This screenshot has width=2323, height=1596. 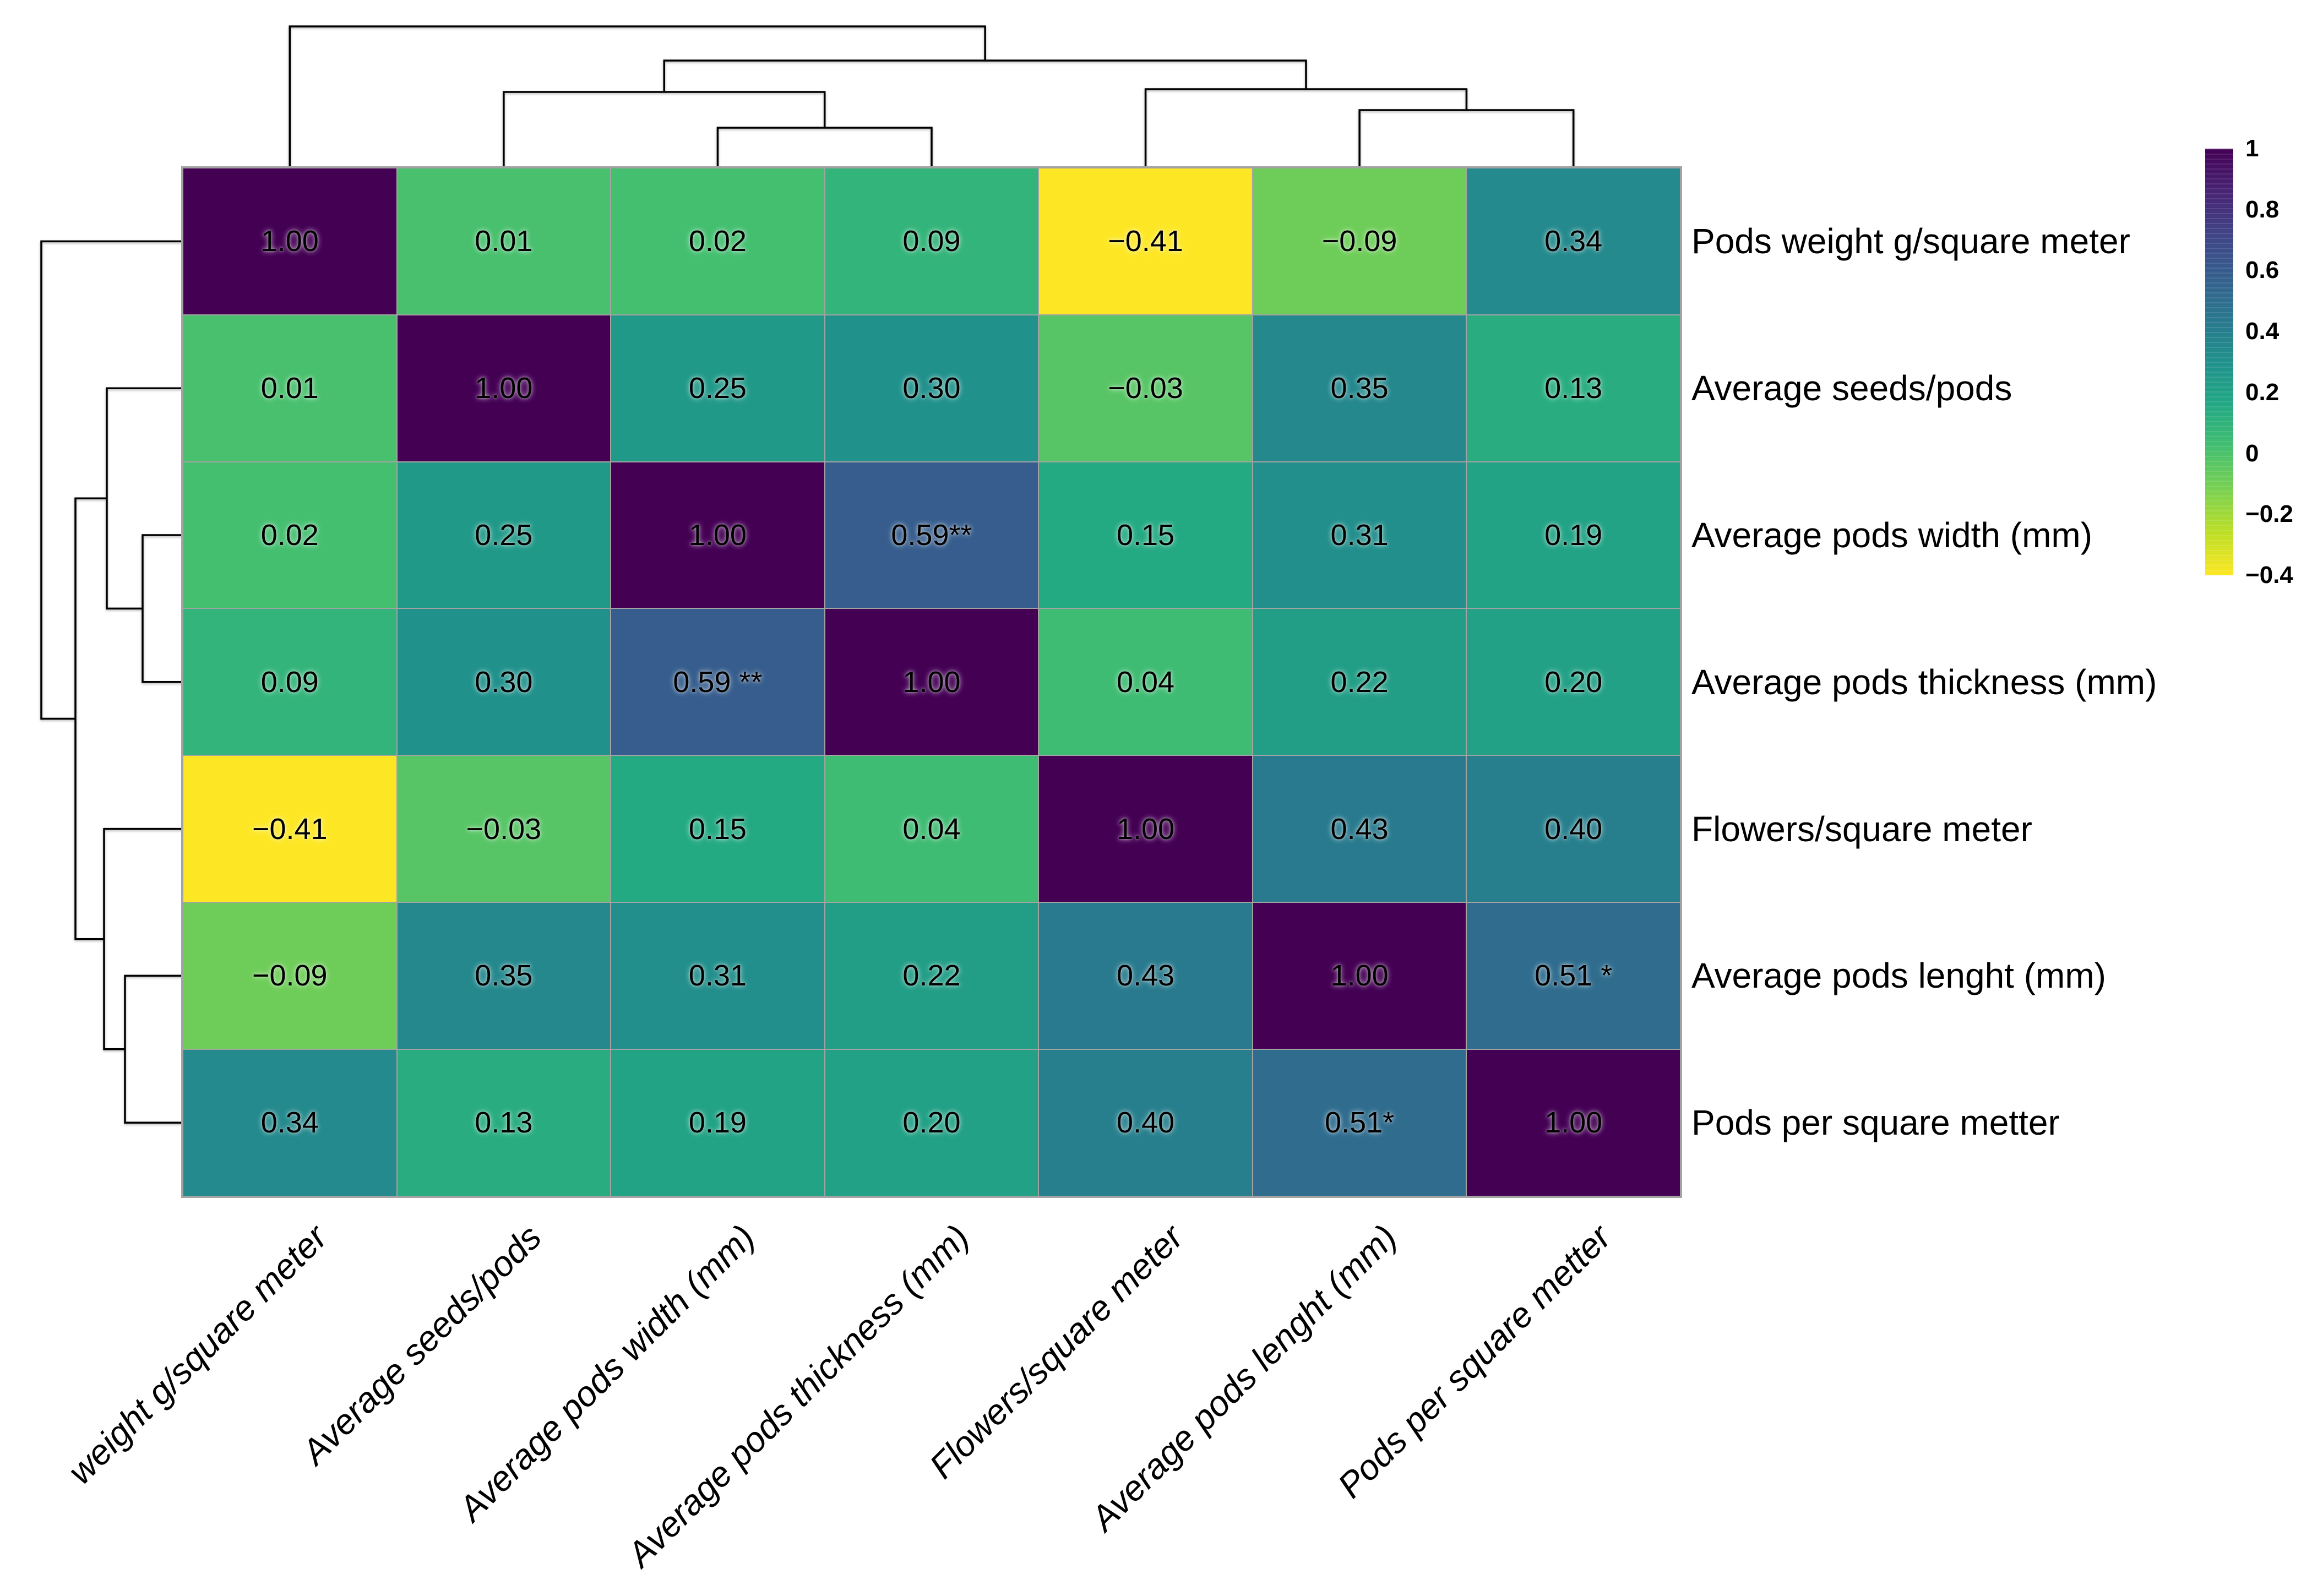 I want to click on heatmap-cell-value: 0.34, so click(x=290, y=1123).